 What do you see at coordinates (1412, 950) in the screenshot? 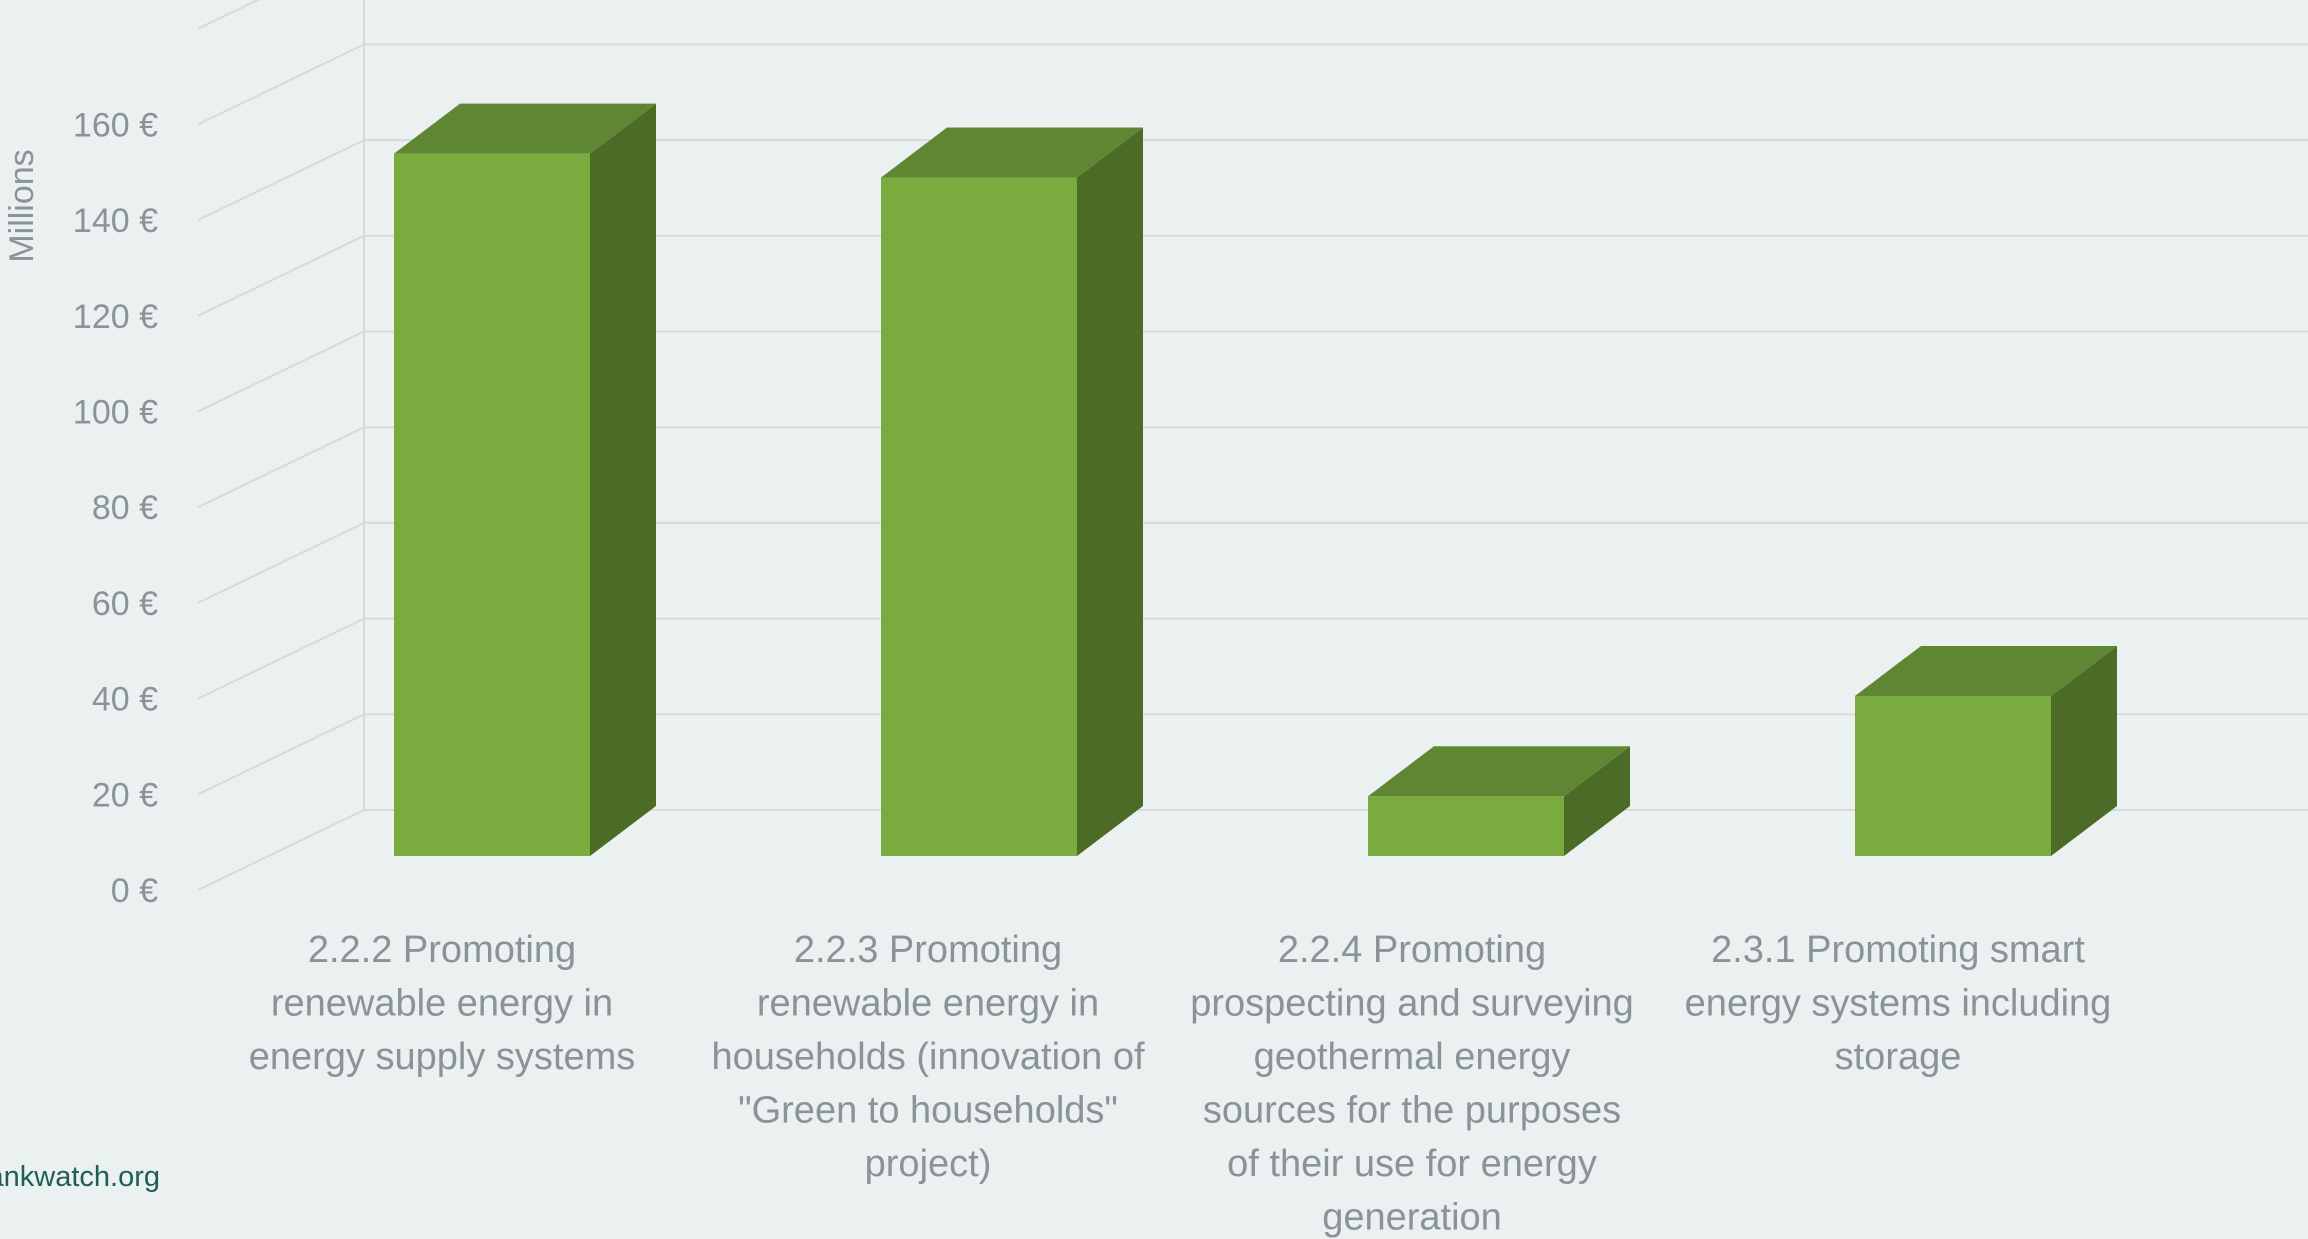
I see `category-label-line: 2.2.4 Promoting` at bounding box center [1412, 950].